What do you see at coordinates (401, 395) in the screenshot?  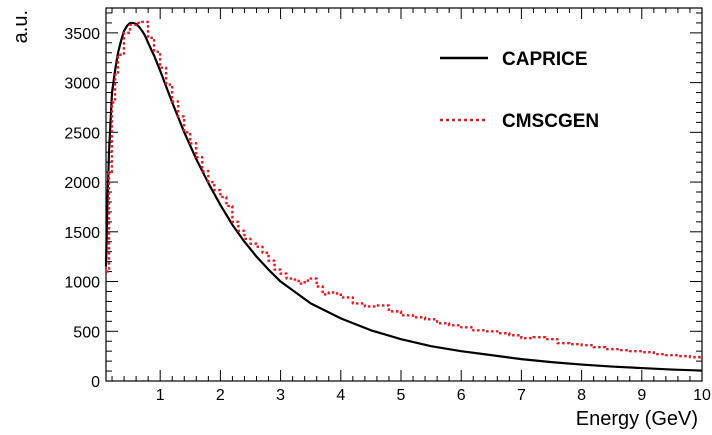 I see `x-tick-label: 5` at bounding box center [401, 395].